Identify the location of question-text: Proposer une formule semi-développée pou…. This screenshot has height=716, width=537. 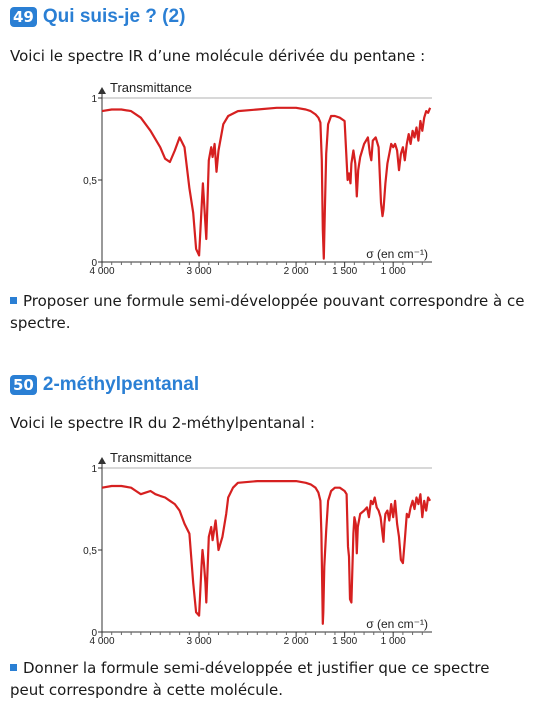
(267, 312).